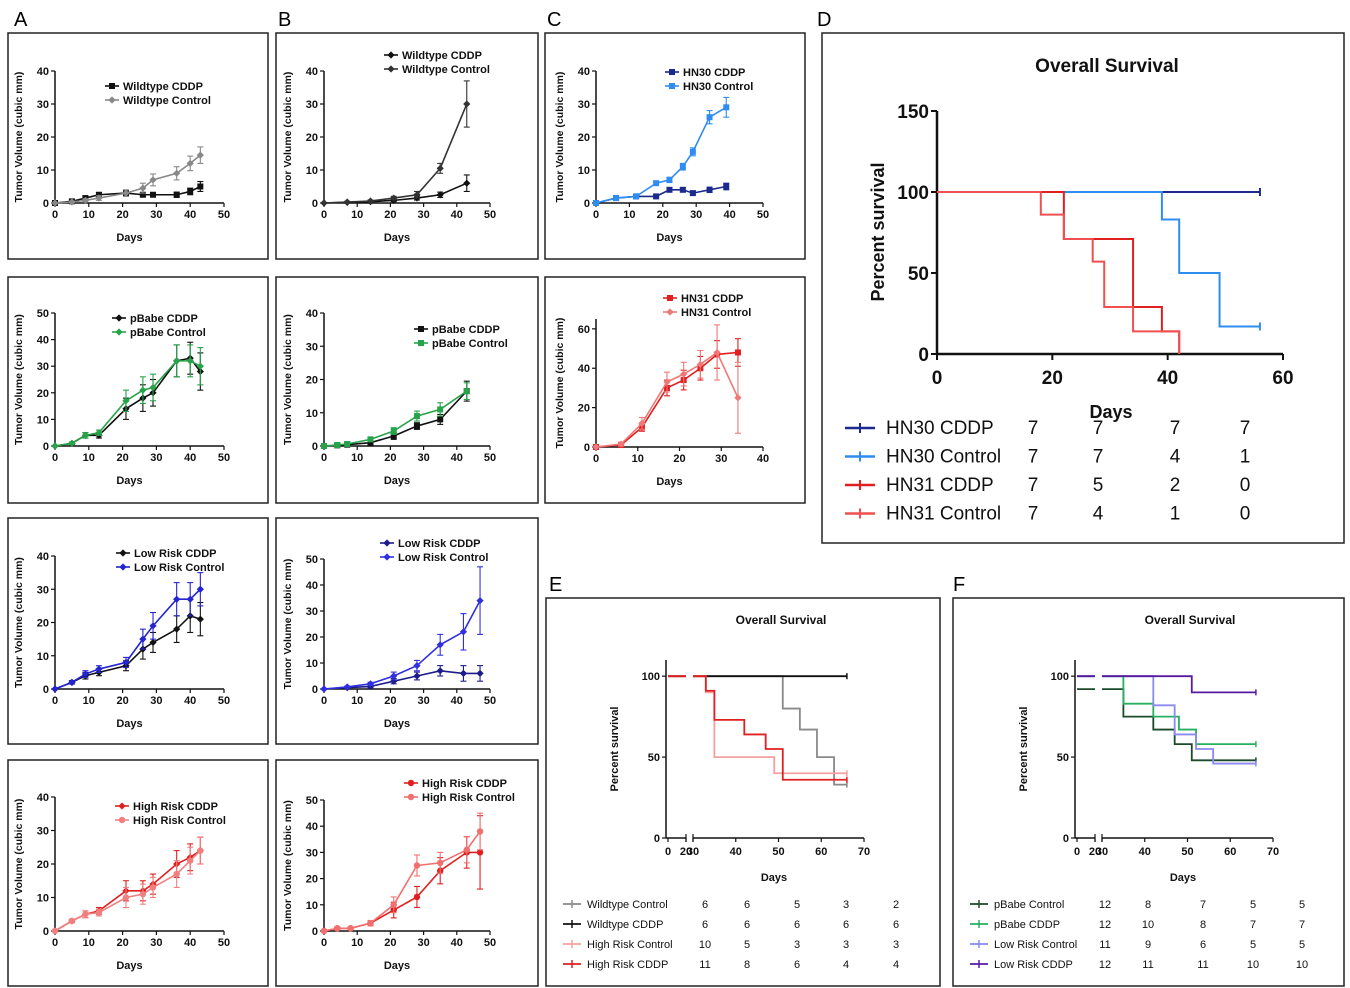  Describe the element at coordinates (555, 585) in the screenshot. I see `panel-letter-E: E` at that location.